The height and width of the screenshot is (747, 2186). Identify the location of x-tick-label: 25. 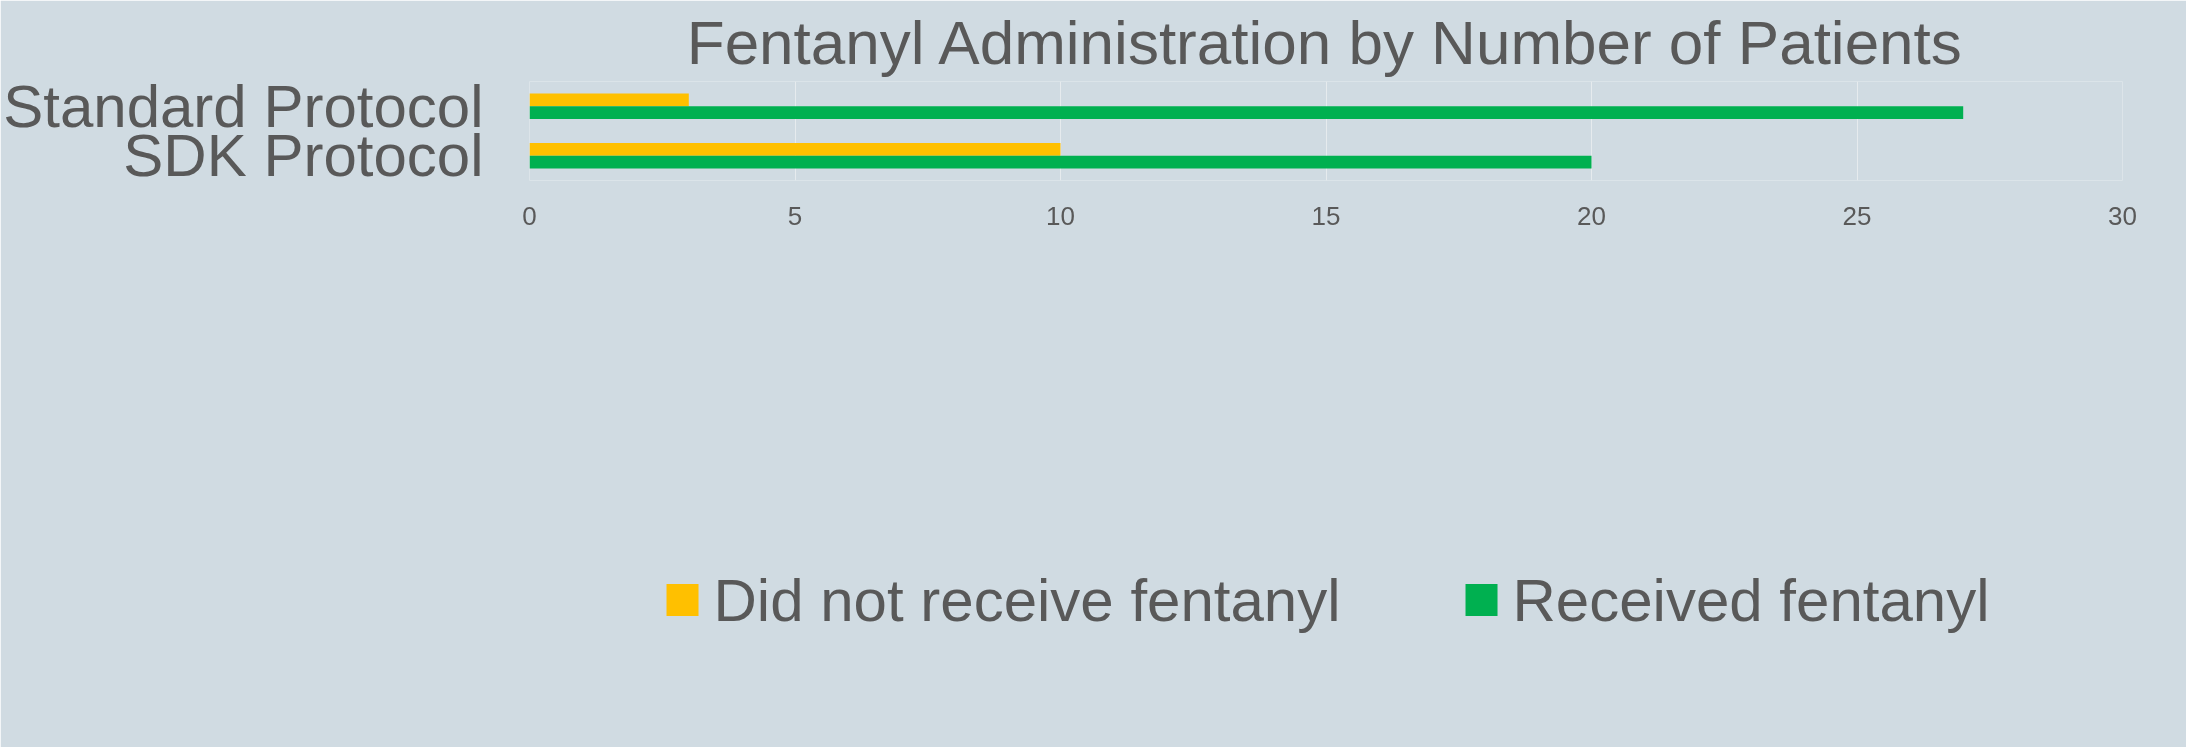
(1857, 215).